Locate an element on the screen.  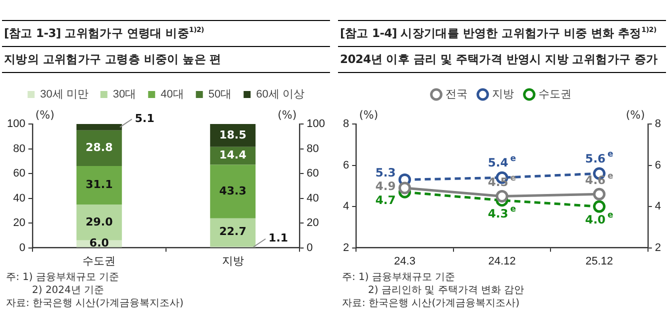
data-label: 18.5 is located at coordinates (232, 135).